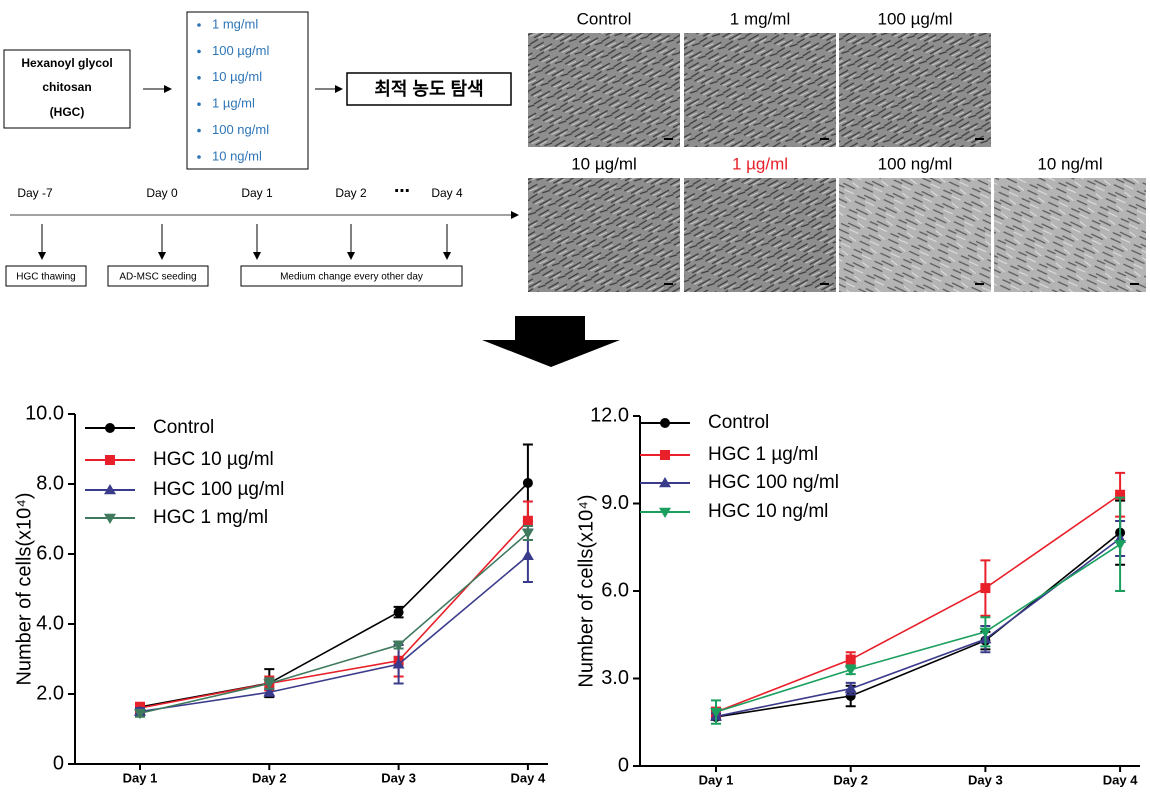 This screenshot has height=799, width=1150. What do you see at coordinates (162, 193) in the screenshot?
I see `day-label: Day 0` at bounding box center [162, 193].